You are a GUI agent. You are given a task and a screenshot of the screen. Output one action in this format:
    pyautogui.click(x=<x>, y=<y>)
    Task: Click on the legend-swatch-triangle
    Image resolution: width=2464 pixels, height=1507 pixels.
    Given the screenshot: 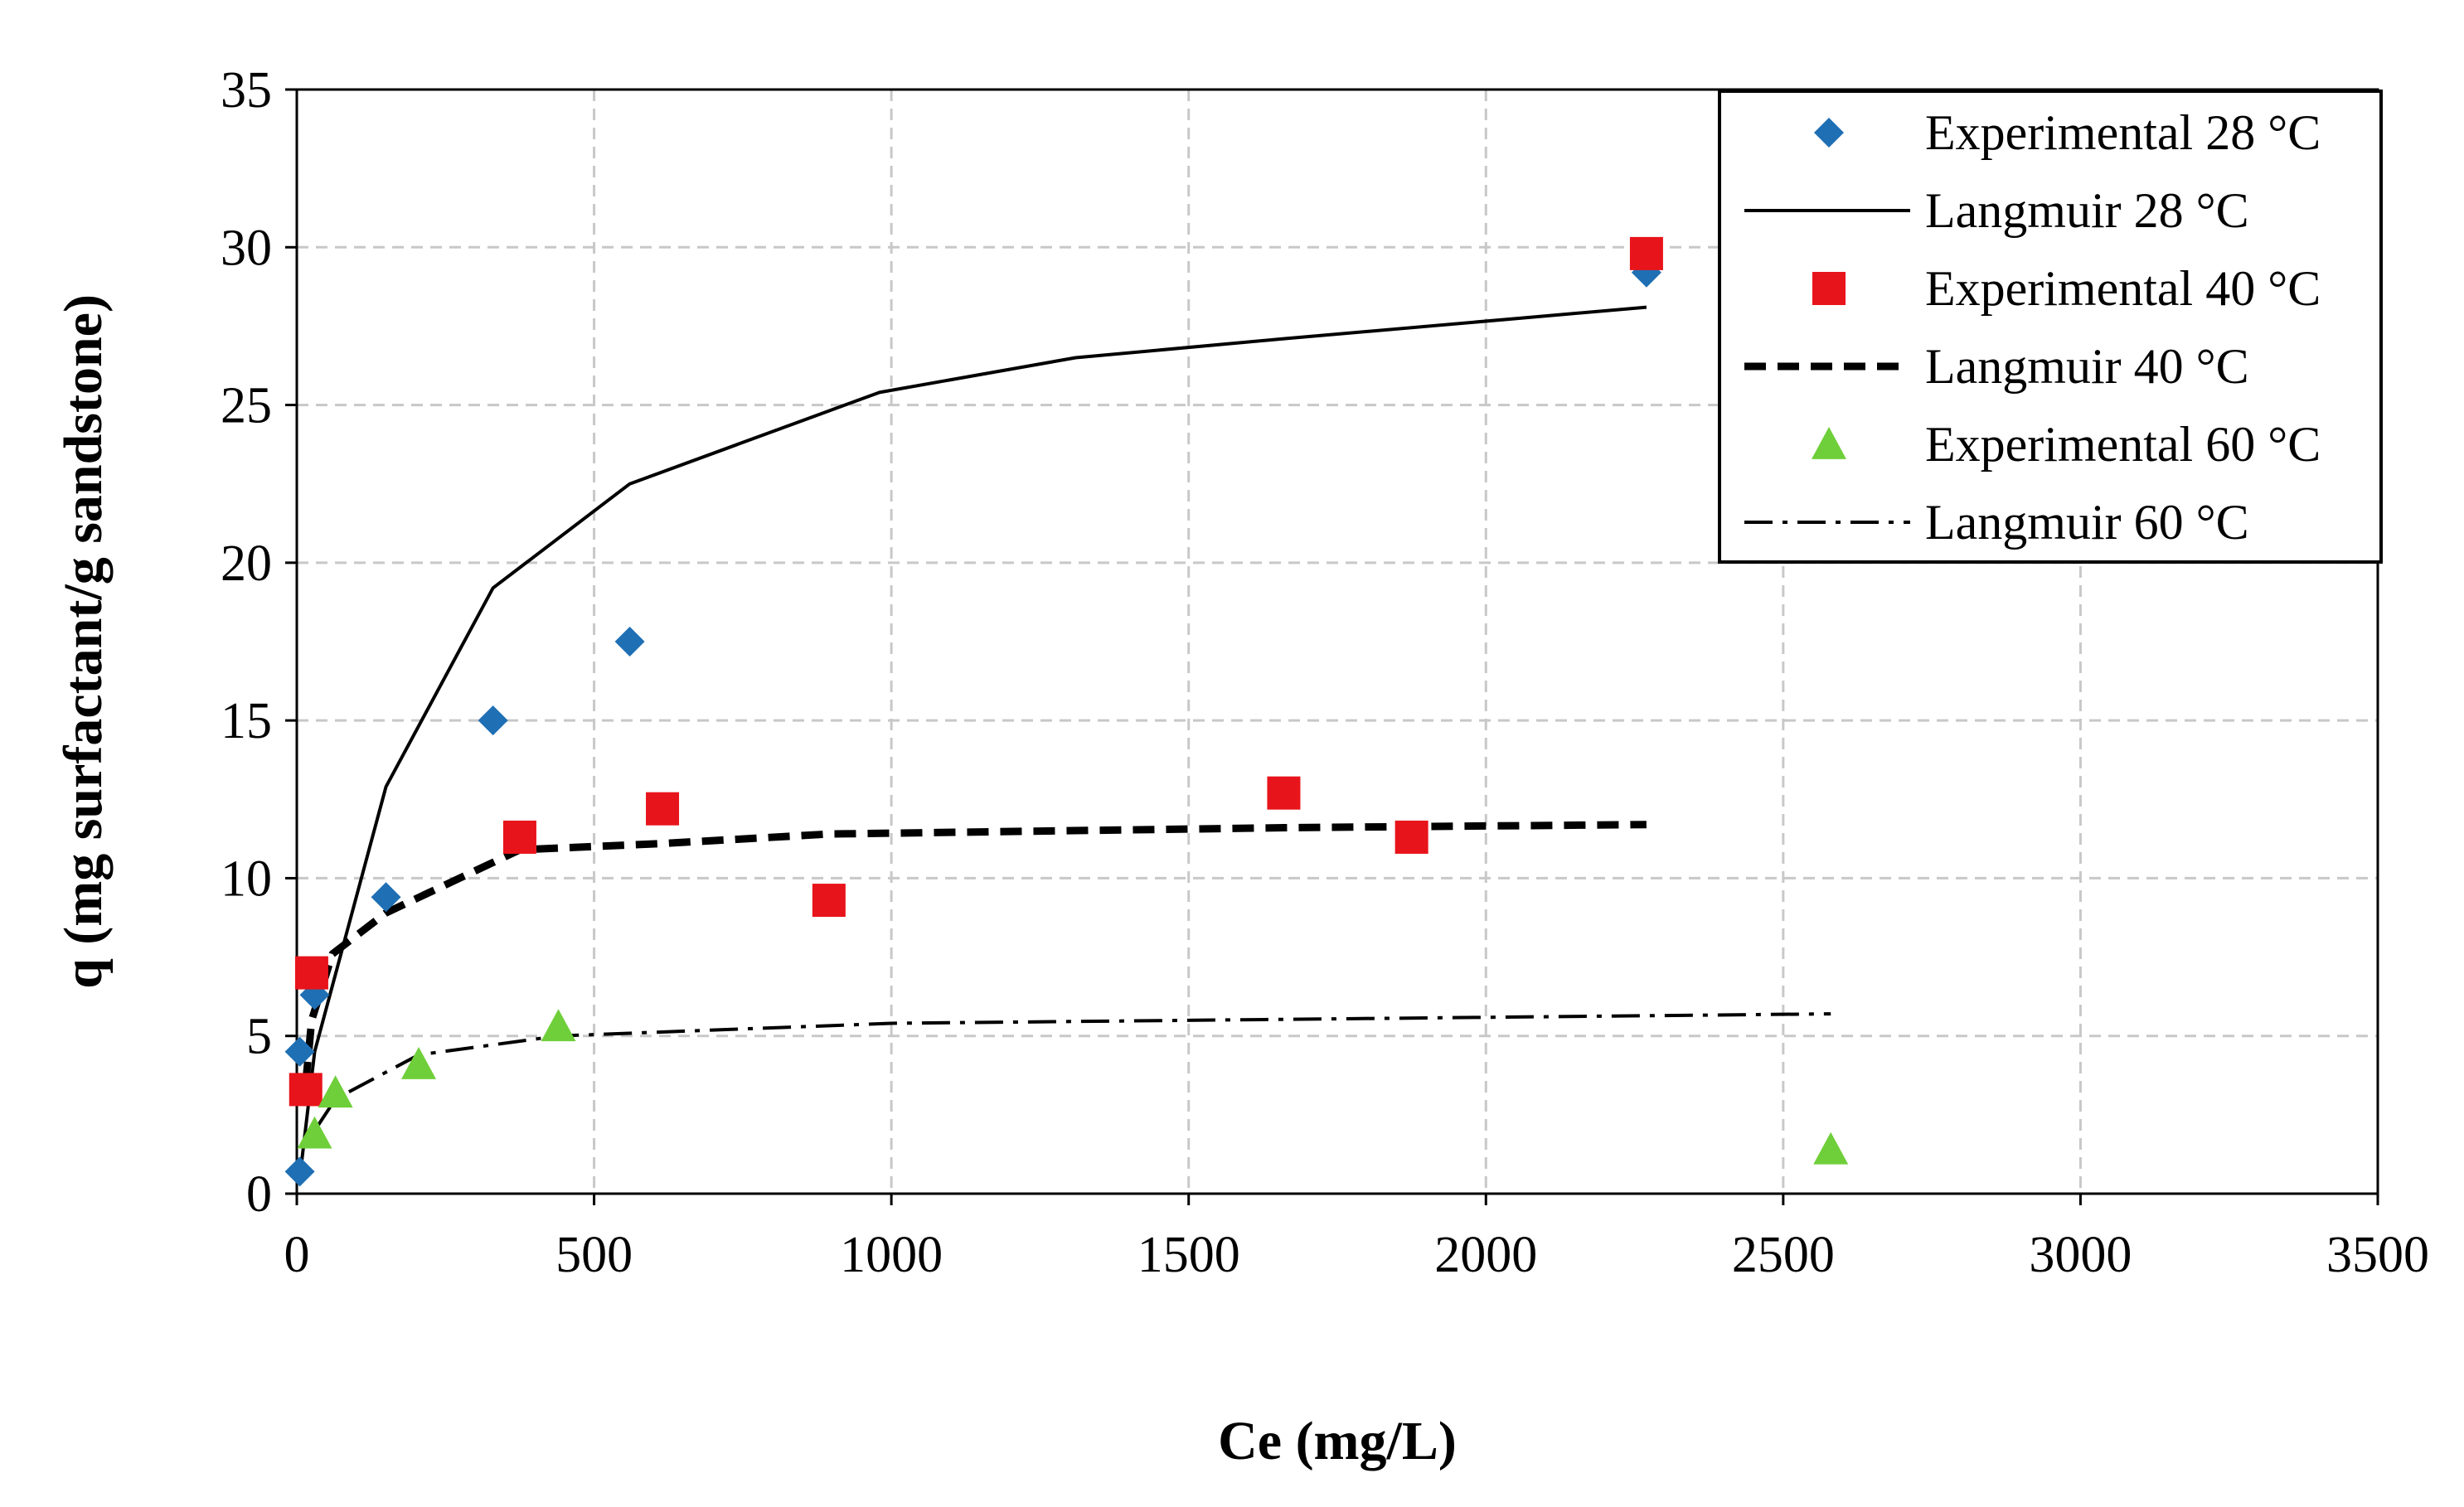 What is the action you would take?
    pyautogui.click(x=1829, y=443)
    